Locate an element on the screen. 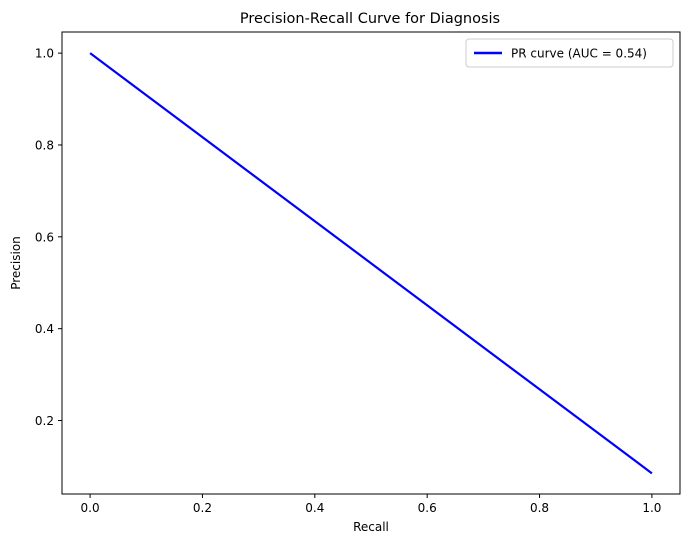 The width and height of the screenshot is (691, 547). x-tick-label: 0.8 is located at coordinates (539, 508).